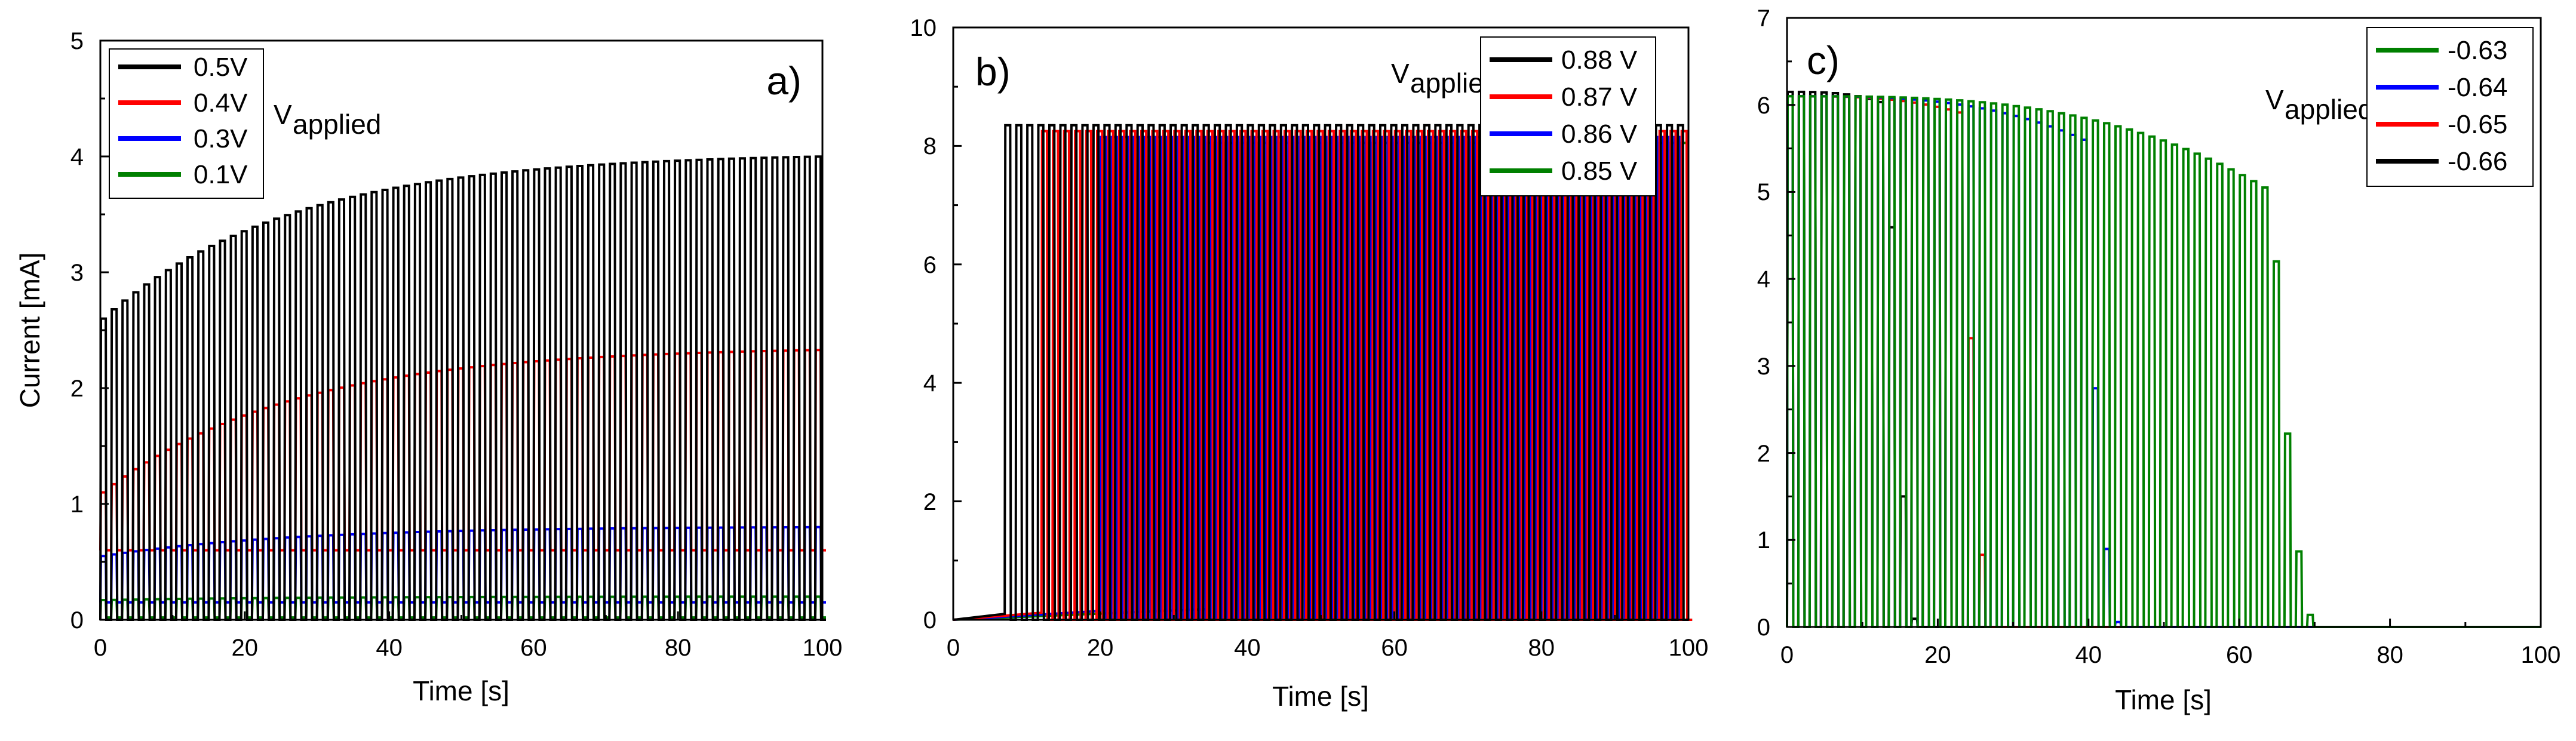 This screenshot has height=741, width=2576. Describe the element at coordinates (1599, 134) in the screenshot. I see `panel-b-legend-label: 0.86 V` at that location.